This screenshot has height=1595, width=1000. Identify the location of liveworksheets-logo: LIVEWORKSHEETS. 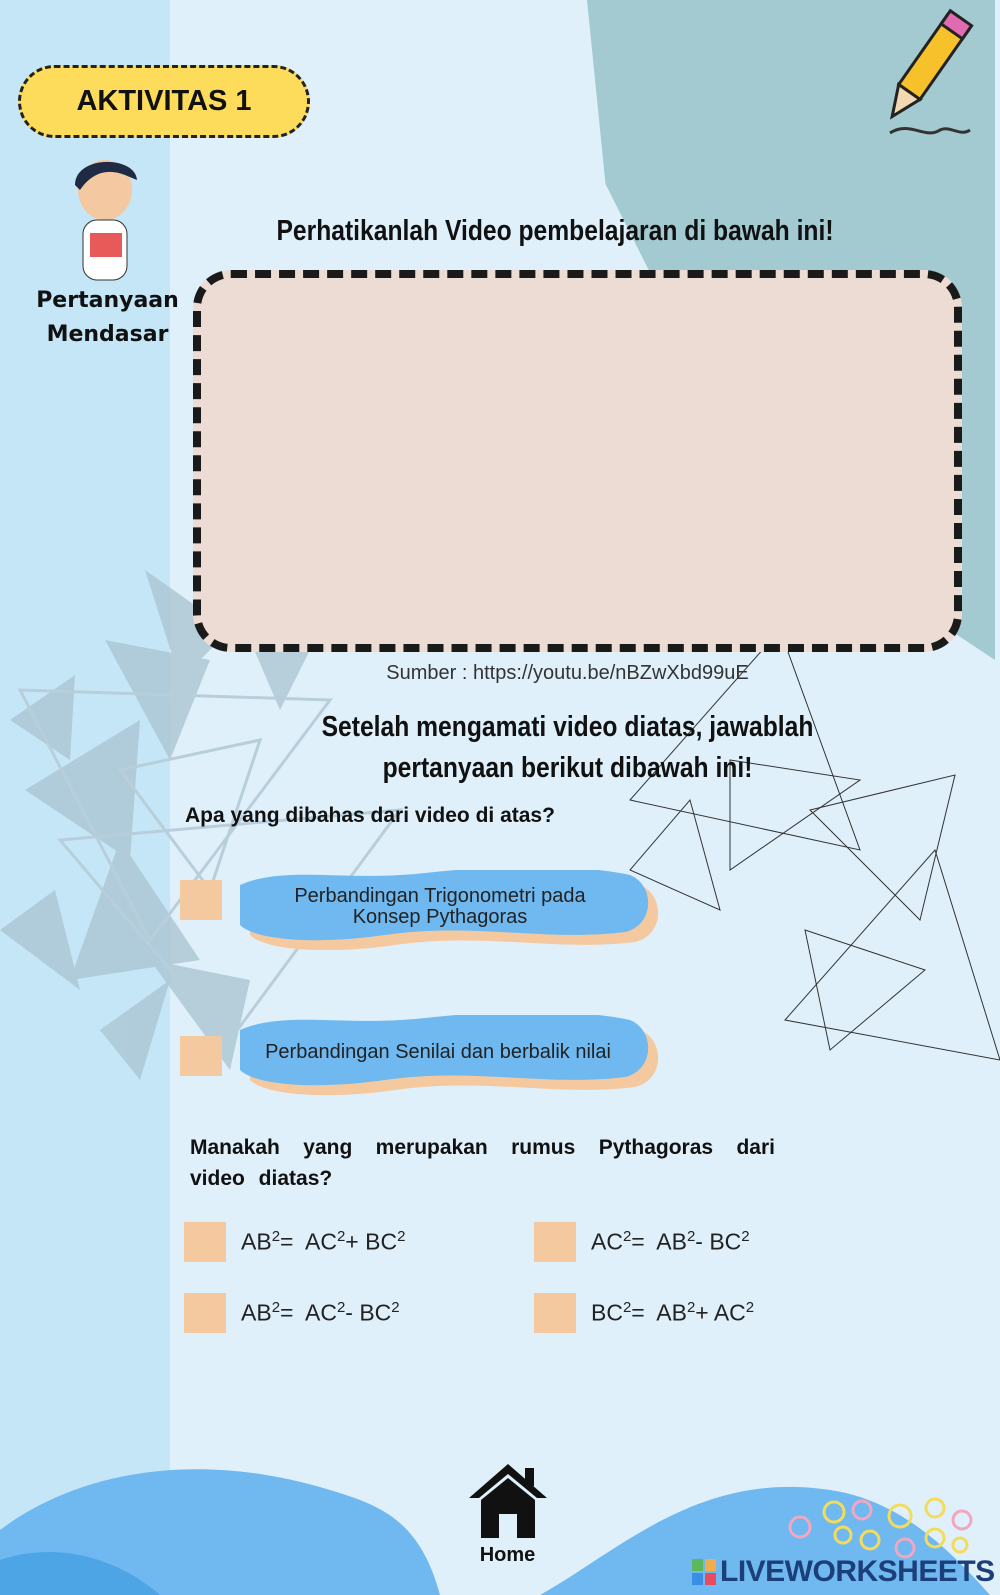
(843, 1572).